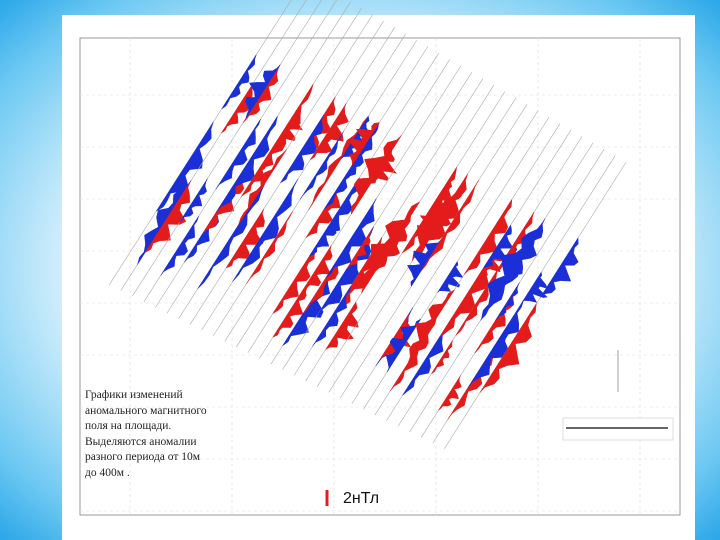  I want to click on caption-line: поля на площади., so click(128, 426).